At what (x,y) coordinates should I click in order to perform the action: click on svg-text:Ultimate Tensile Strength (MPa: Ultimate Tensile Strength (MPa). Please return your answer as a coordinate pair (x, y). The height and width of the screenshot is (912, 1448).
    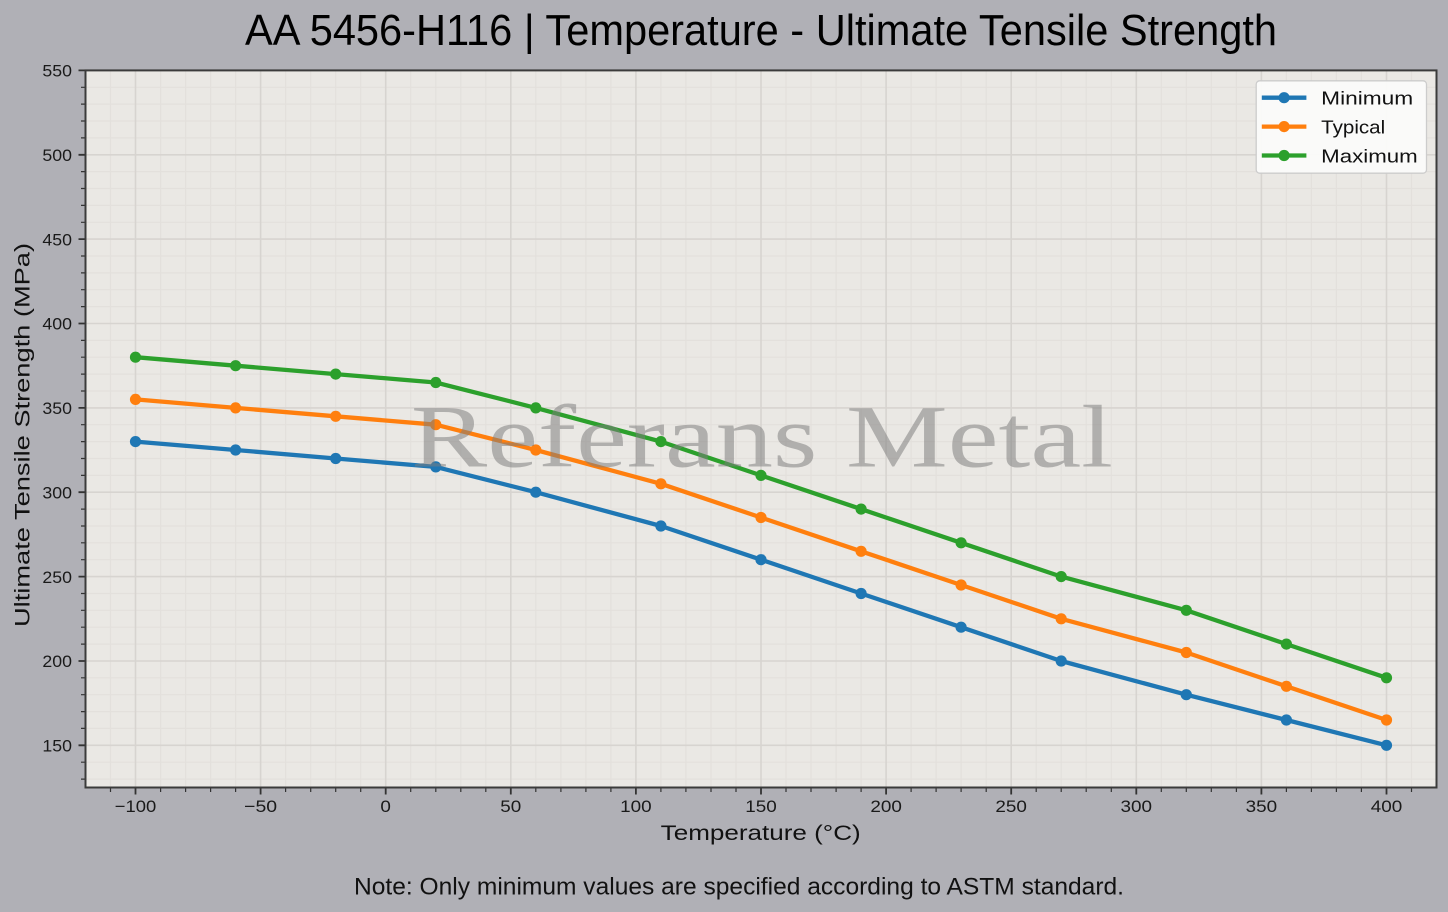
    Looking at the image, I should click on (22, 435).